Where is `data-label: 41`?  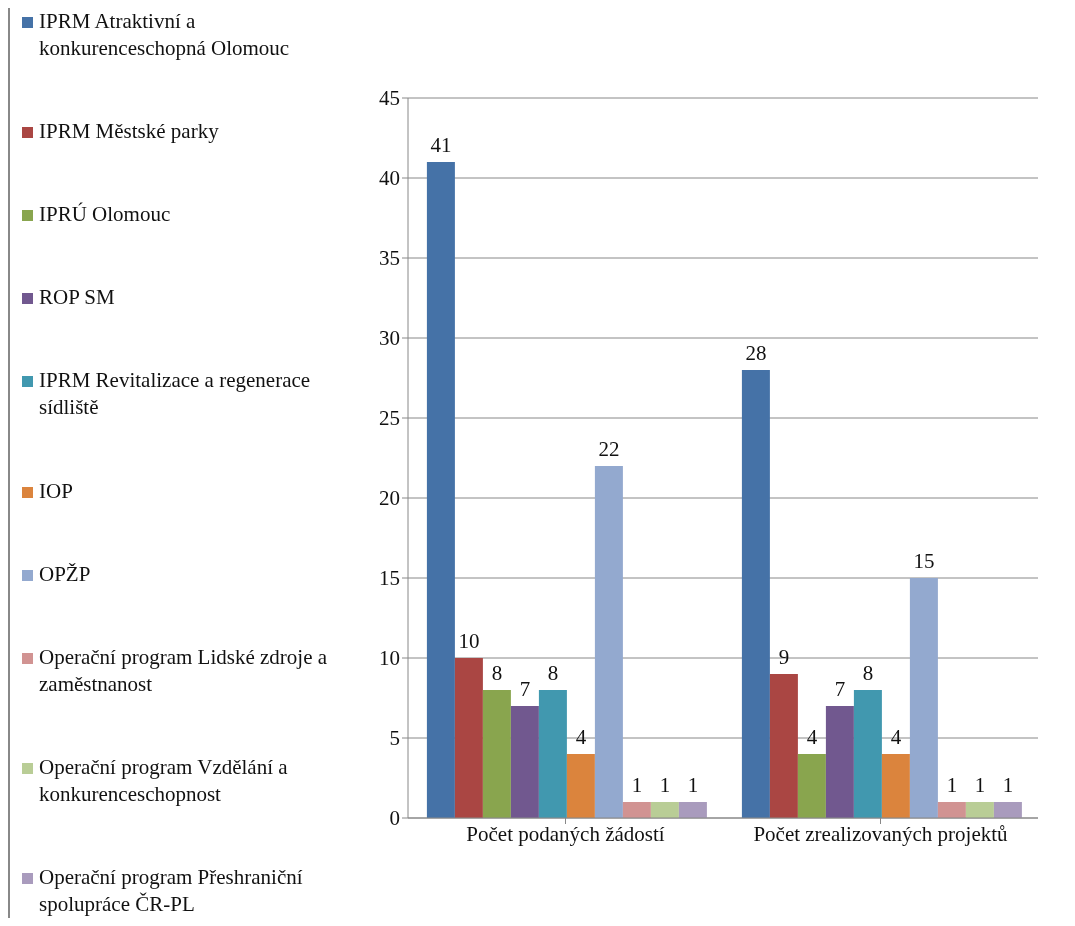
data-label: 41 is located at coordinates (441, 145).